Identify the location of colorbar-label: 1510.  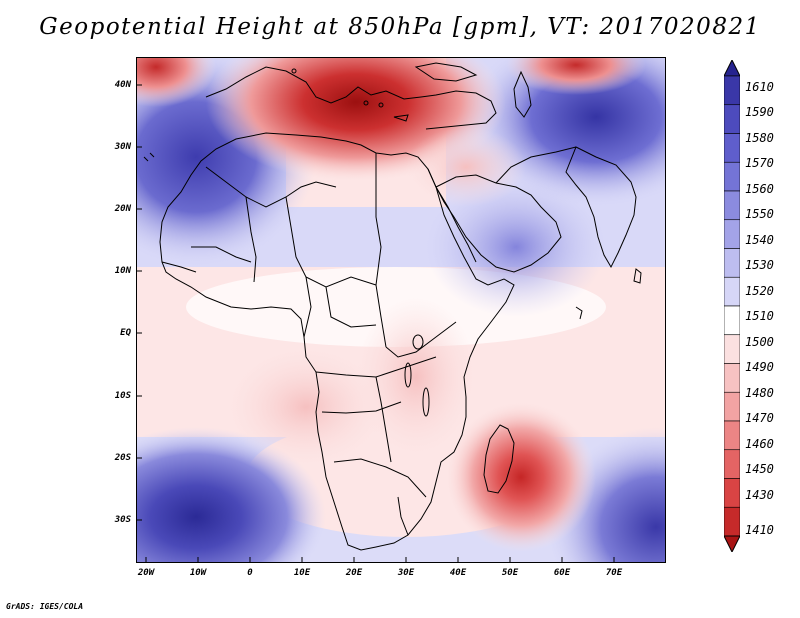
(759, 316).